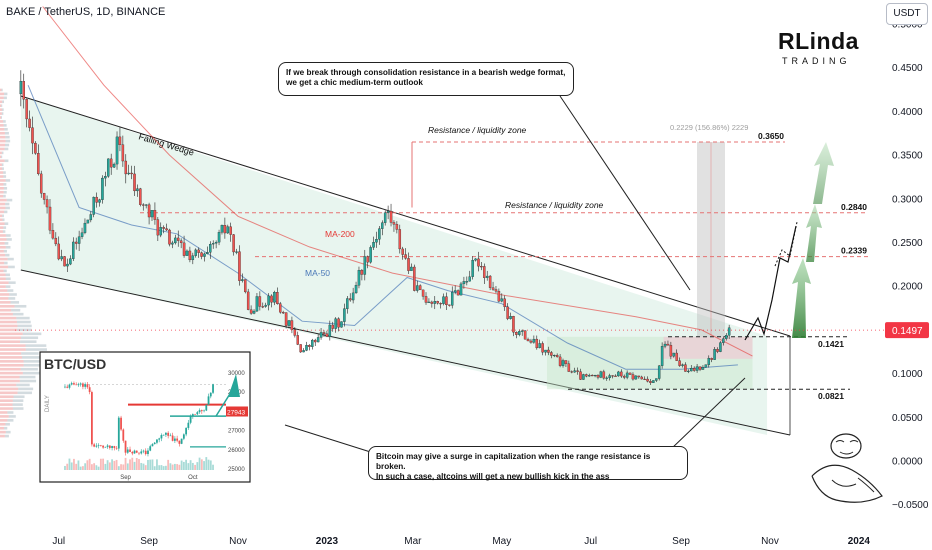 The height and width of the screenshot is (550, 932). I want to click on meme-features, so click(847, 447).